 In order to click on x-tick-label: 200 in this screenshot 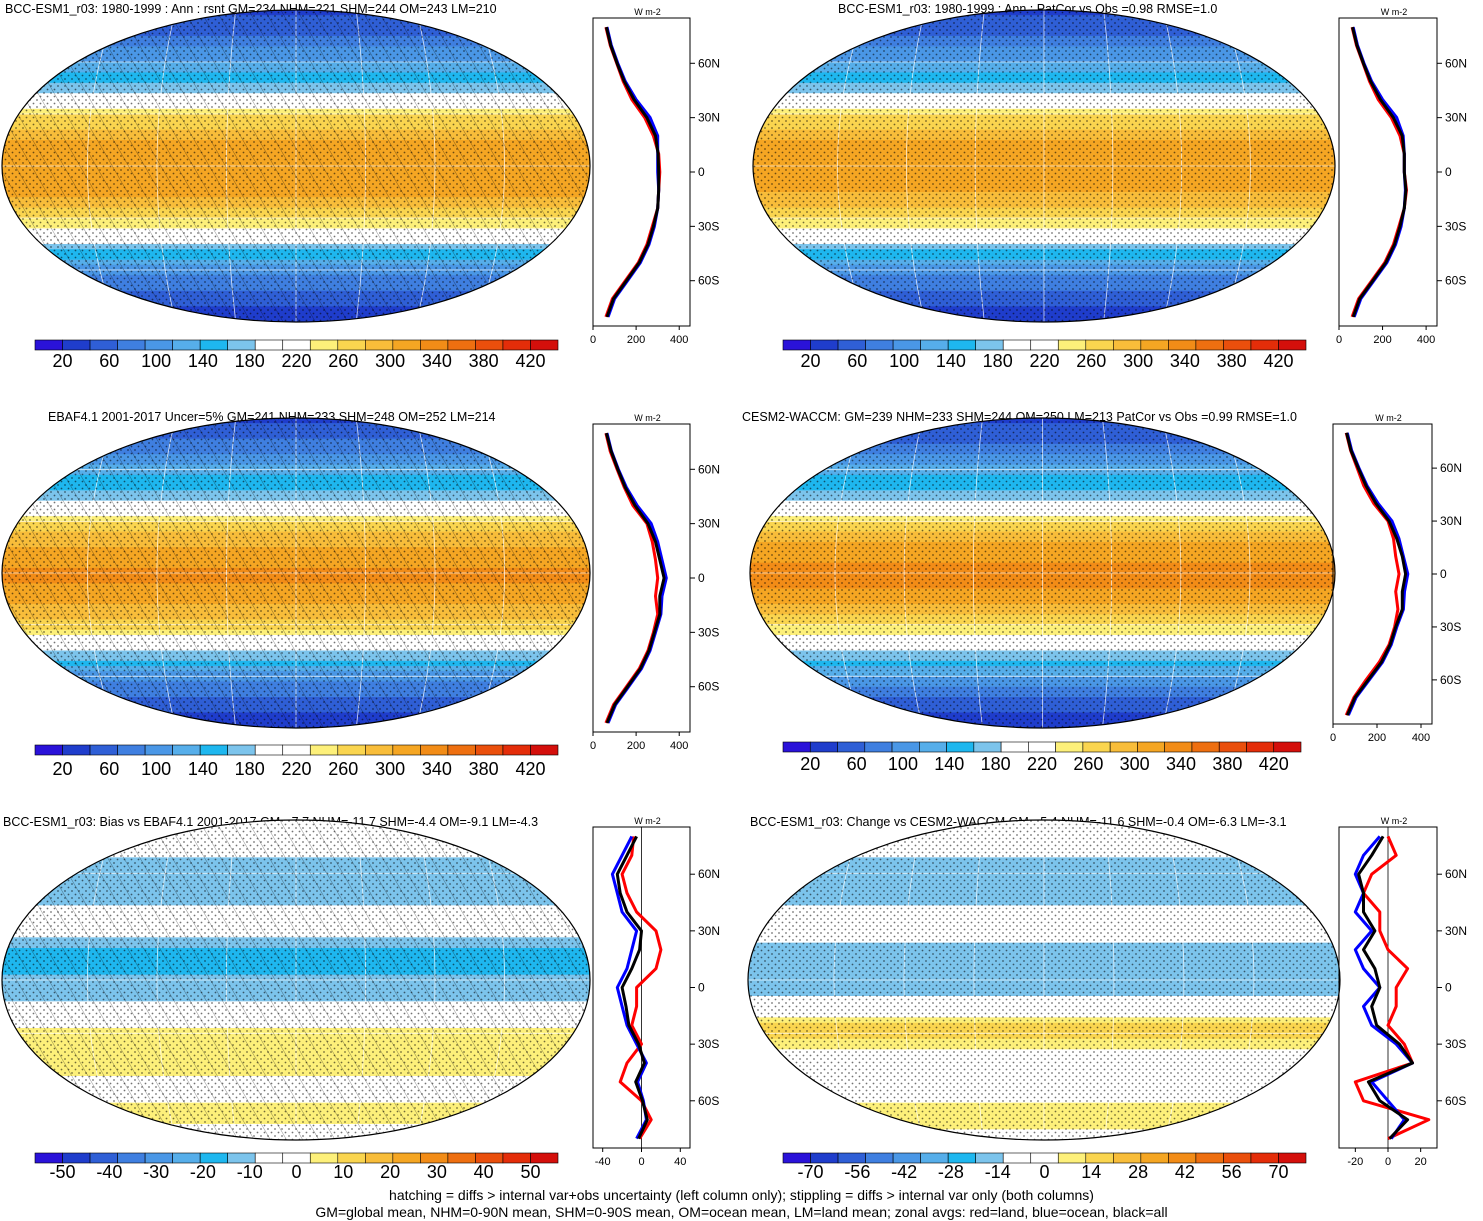, I will do `click(636, 746)`.